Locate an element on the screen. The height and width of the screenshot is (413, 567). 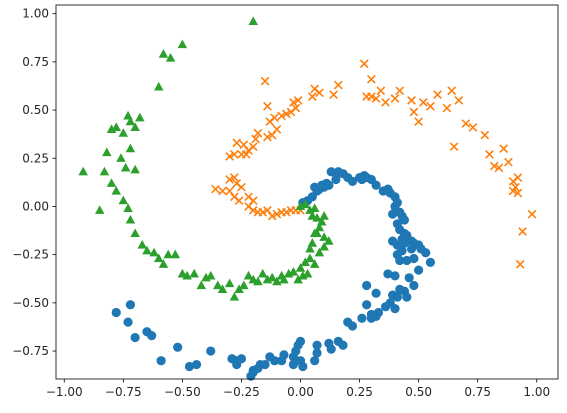
y-tick-label: 0.00 is located at coordinates (35, 206).